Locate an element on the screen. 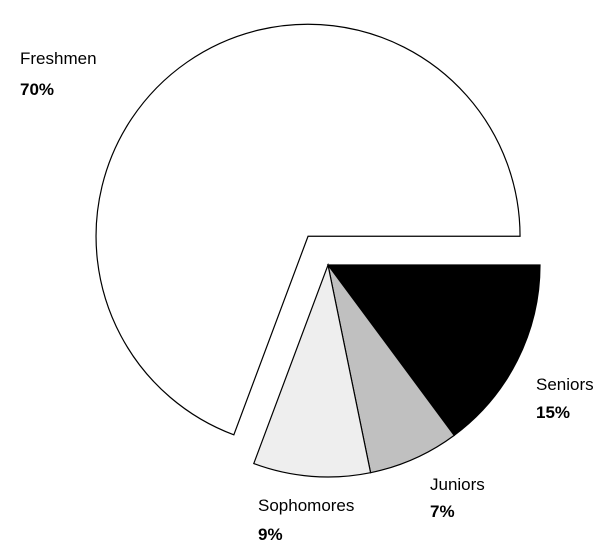  label-name-freshmen: Freshmen is located at coordinates (58, 58).